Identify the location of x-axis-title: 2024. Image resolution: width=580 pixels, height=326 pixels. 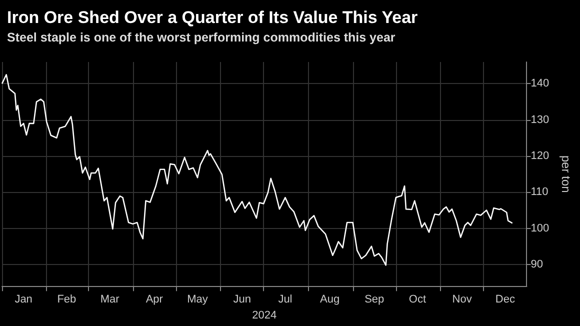
(264, 316).